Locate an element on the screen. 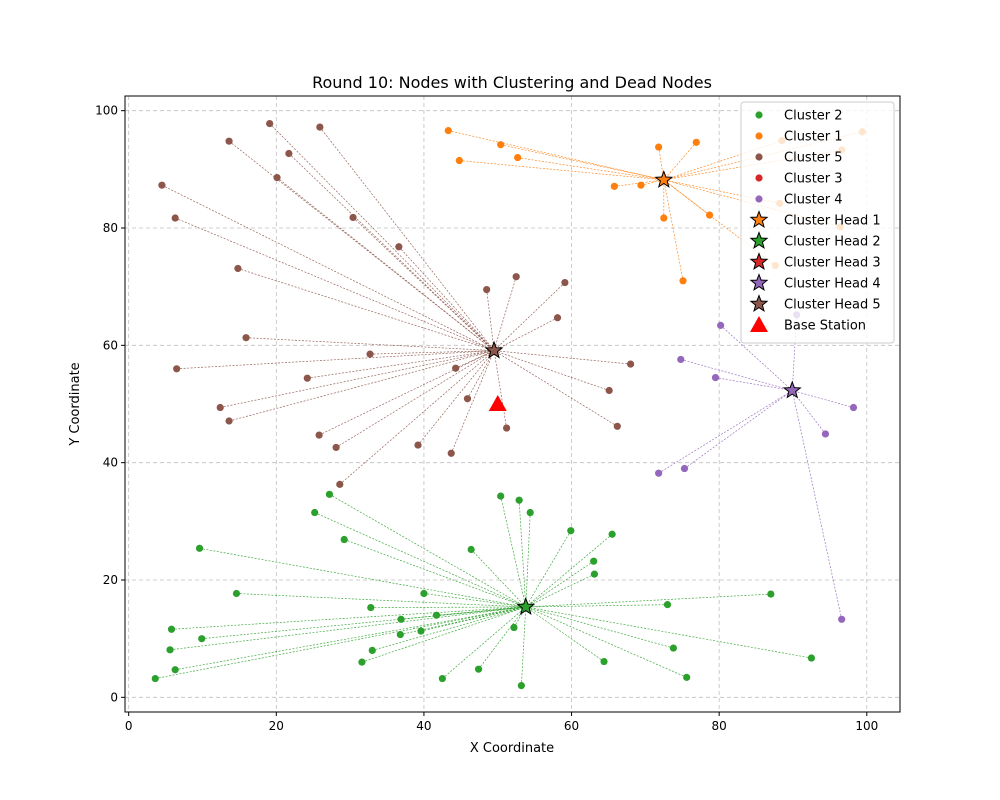 Image resolution: width=1000 pixels, height=800 pixels. legend-label: Cluster Head 3 is located at coordinates (832, 263).